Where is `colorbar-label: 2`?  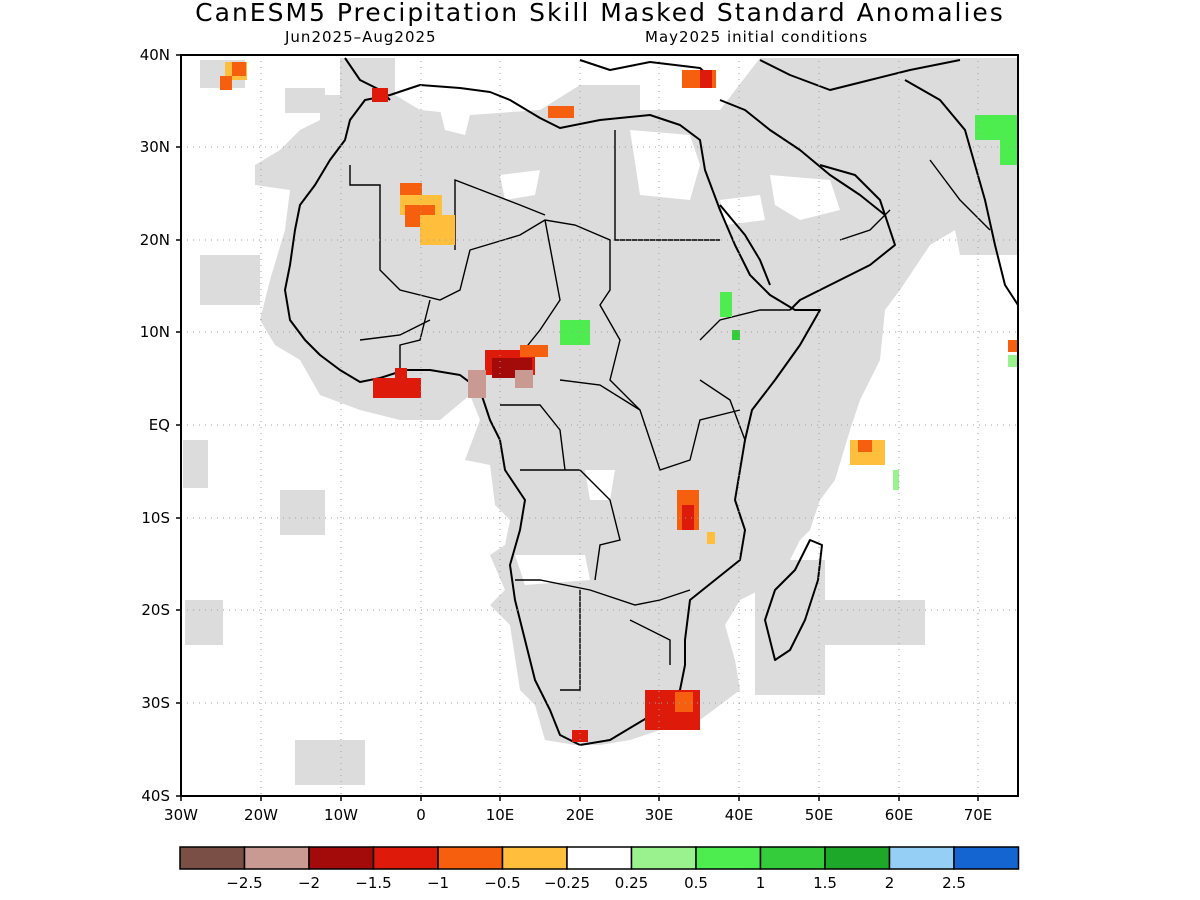 colorbar-label: 2 is located at coordinates (890, 883).